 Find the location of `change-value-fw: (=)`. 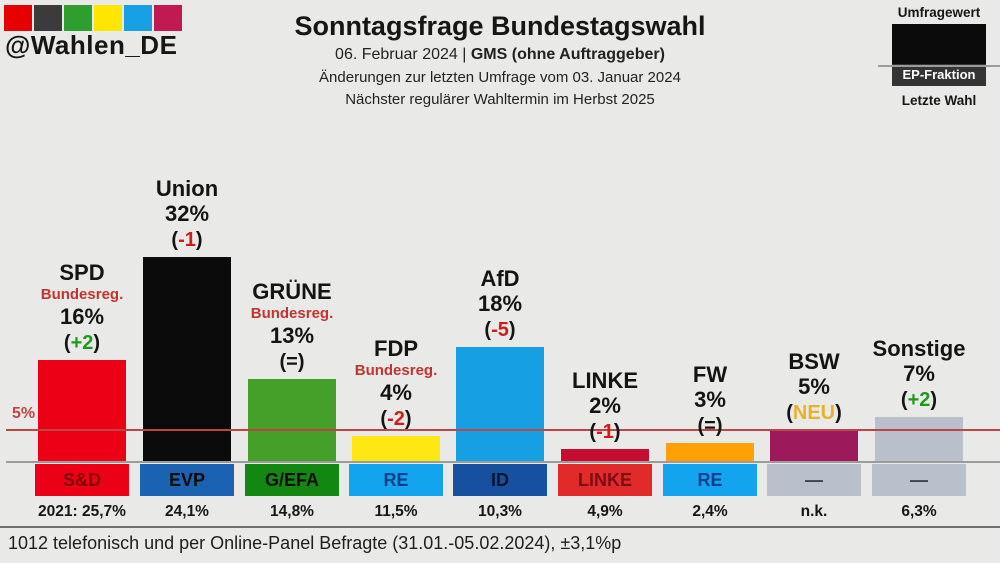

change-value-fw: (=) is located at coordinates (710, 426).